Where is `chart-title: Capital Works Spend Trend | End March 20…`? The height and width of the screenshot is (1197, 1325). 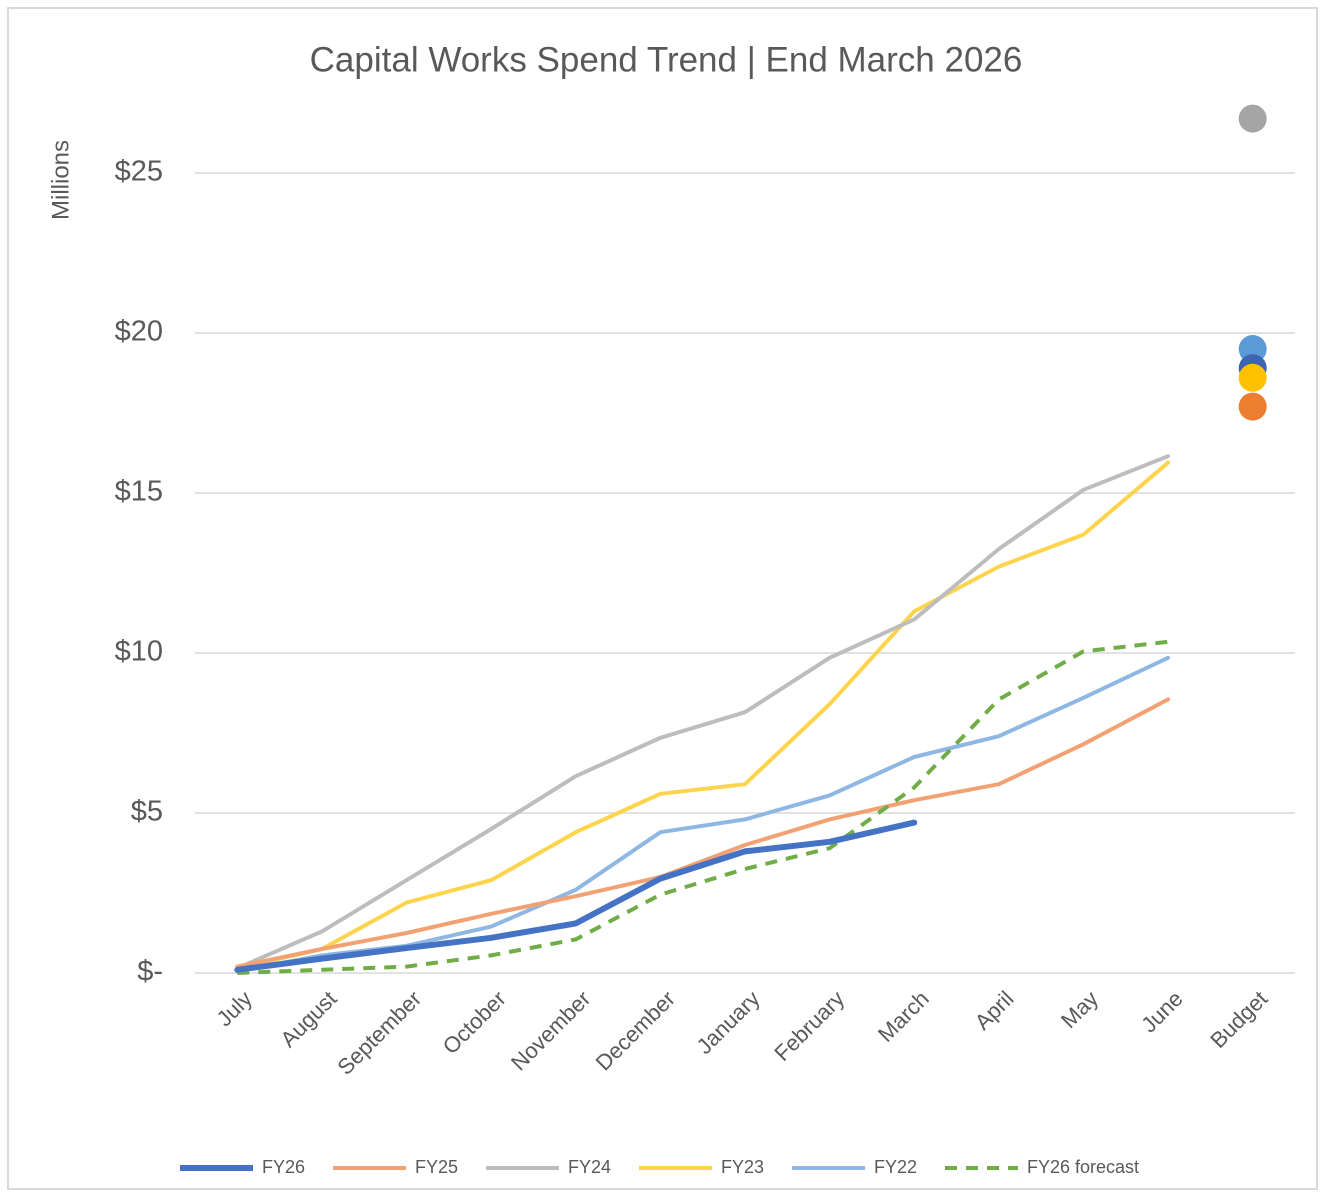 chart-title: Capital Works Spend Trend | End March 20… is located at coordinates (666, 59).